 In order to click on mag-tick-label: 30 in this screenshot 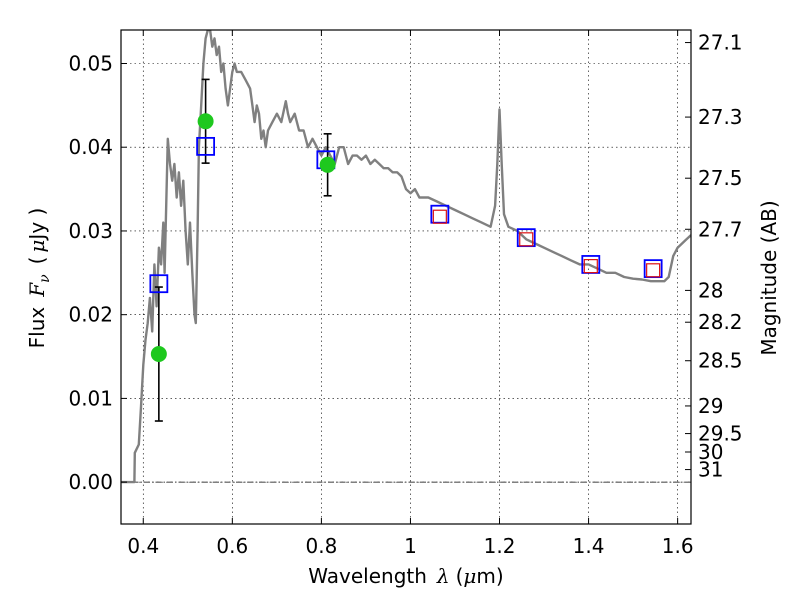, I will do `click(710, 452)`.